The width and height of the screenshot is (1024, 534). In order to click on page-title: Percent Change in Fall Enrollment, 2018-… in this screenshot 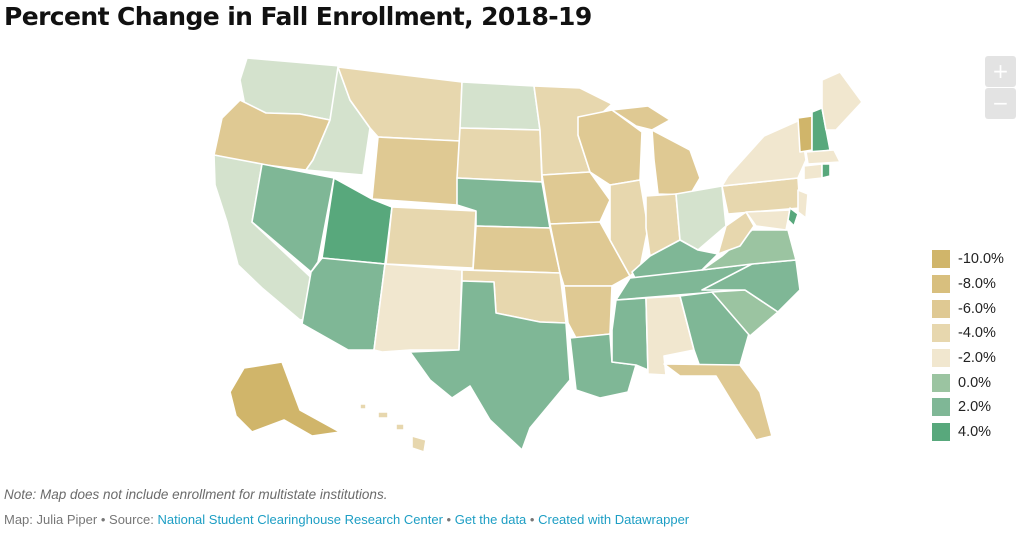, I will do `click(298, 16)`.